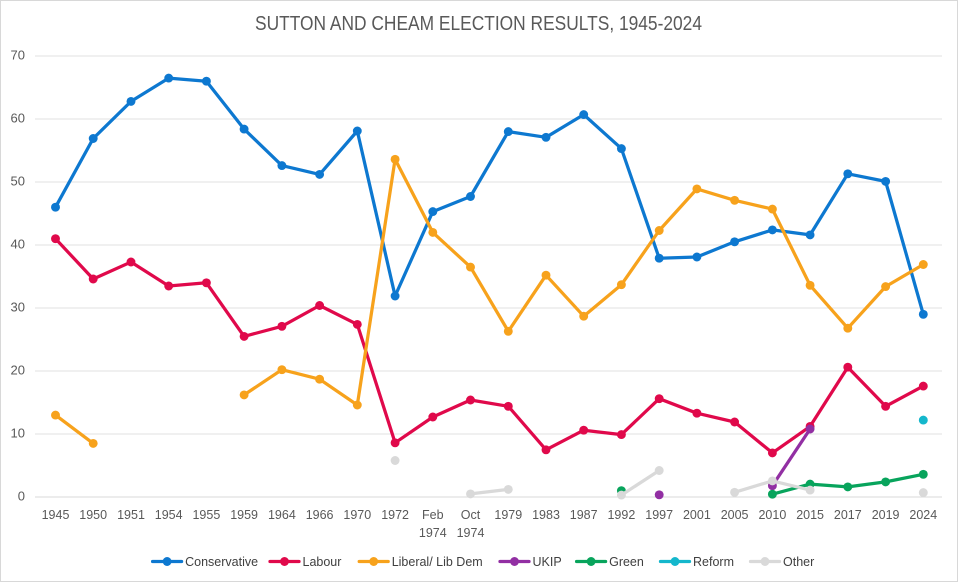 Image resolution: width=960 pixels, height=584 pixels. Describe the element at coordinates (93, 515) in the screenshot. I see `svg-text: 1950` at that location.